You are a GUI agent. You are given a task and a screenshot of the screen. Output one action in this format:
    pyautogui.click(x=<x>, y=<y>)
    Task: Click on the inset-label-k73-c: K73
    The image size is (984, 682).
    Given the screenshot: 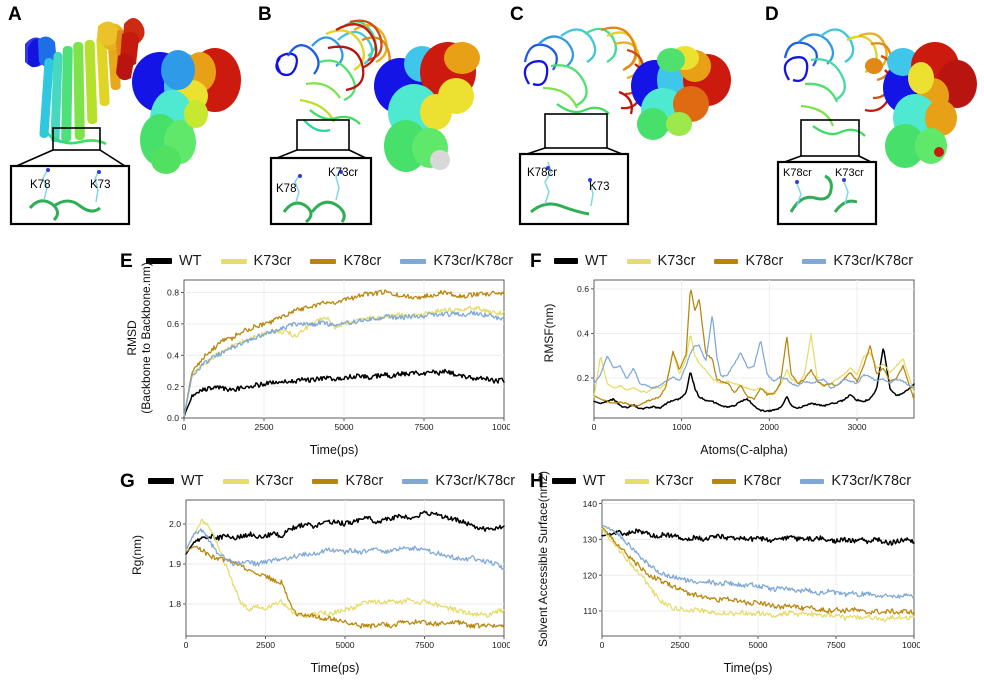 What is the action you would take?
    pyautogui.click(x=599, y=187)
    